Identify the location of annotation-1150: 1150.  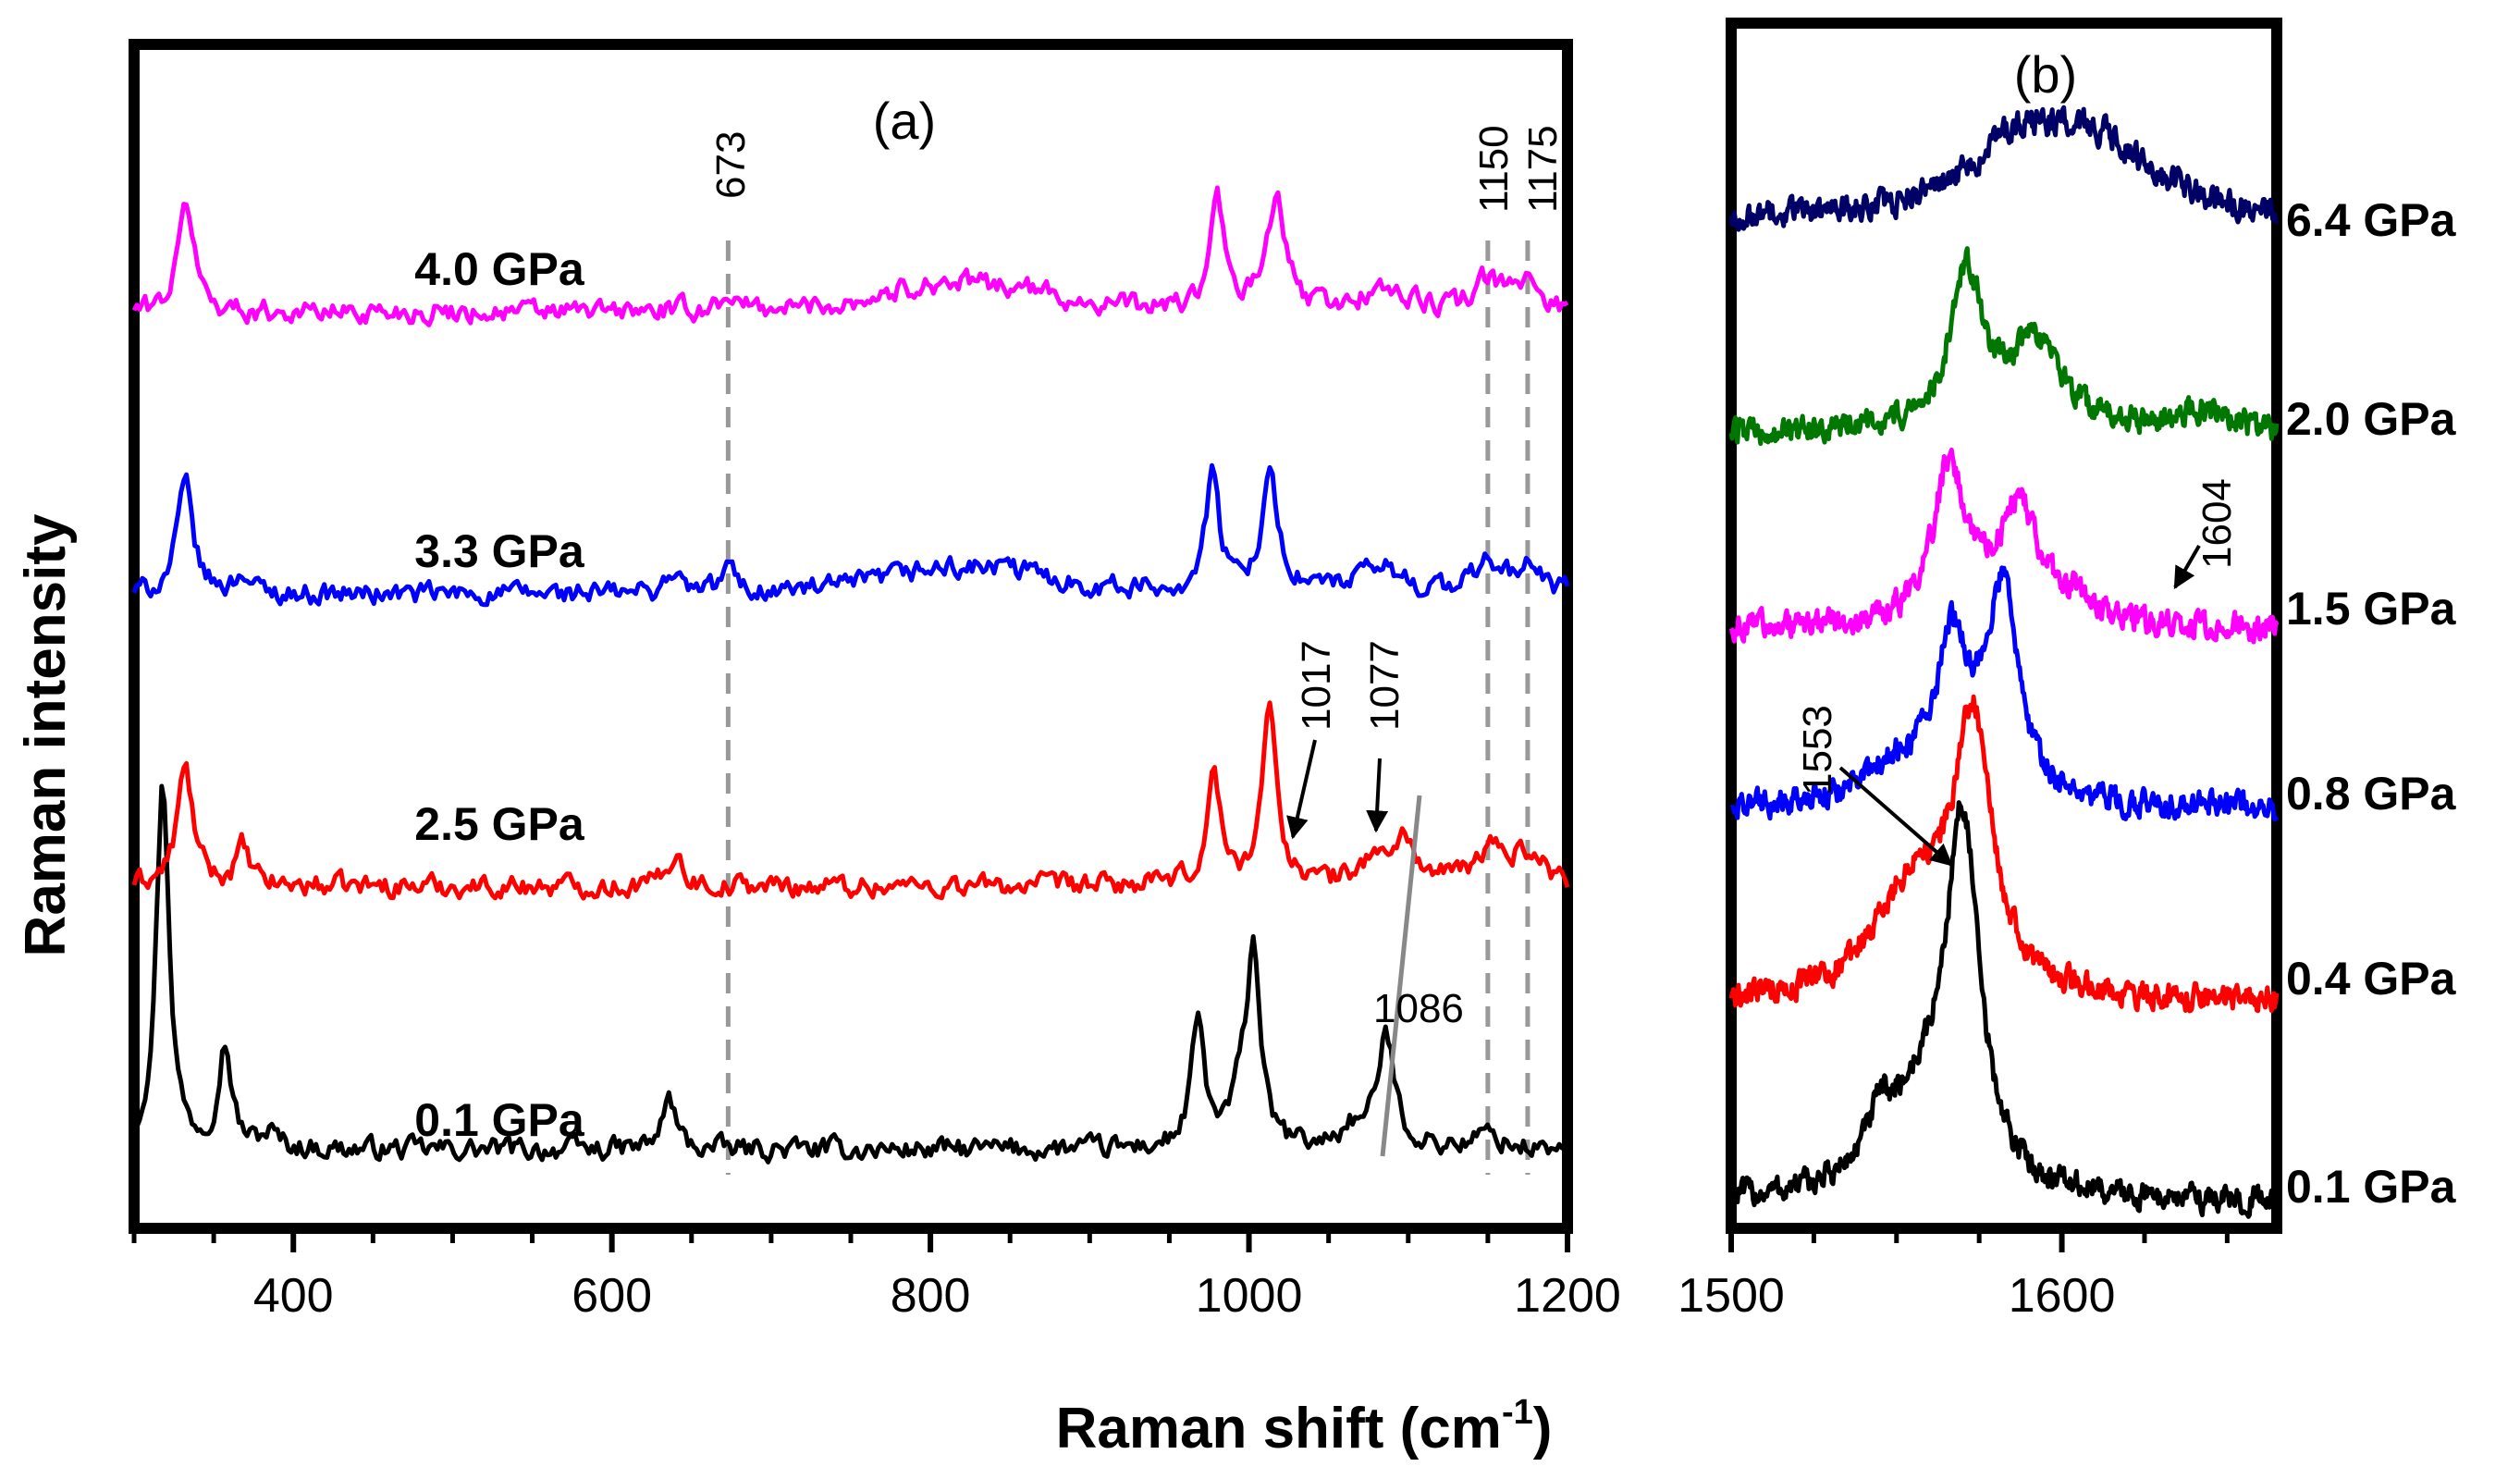
(1494, 169).